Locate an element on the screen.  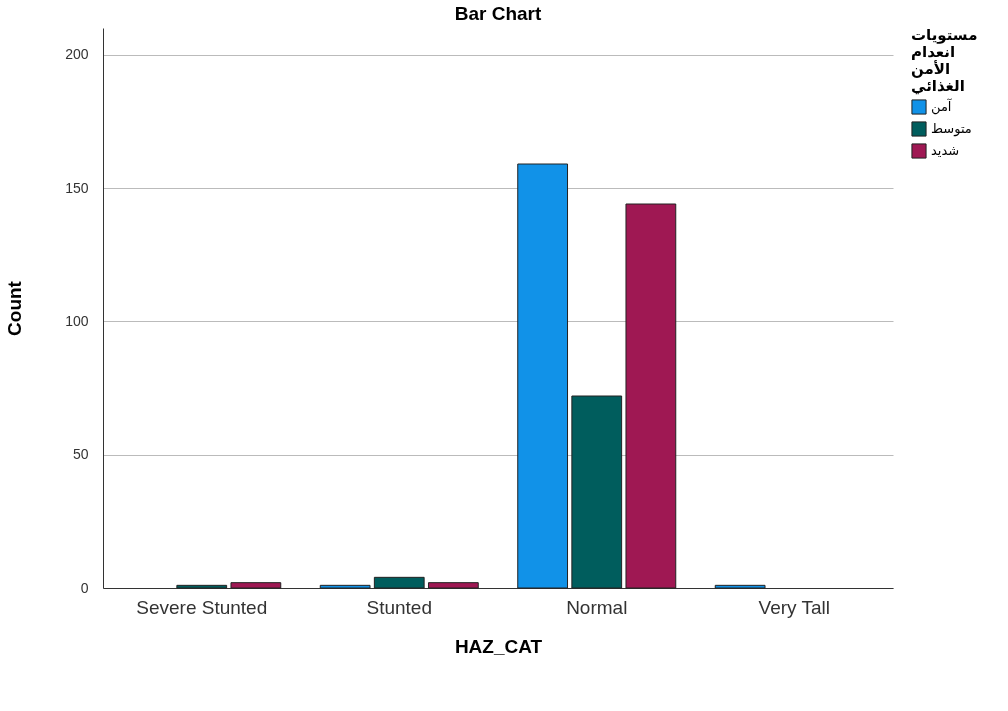
y-tick-label: 200 is located at coordinates (77, 54).